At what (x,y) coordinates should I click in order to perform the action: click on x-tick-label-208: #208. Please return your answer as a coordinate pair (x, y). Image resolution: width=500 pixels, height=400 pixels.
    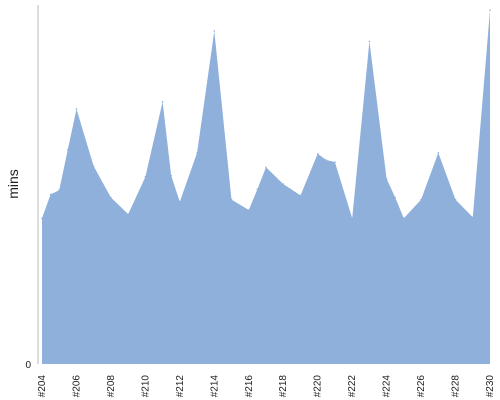
    Looking at the image, I should click on (111, 386).